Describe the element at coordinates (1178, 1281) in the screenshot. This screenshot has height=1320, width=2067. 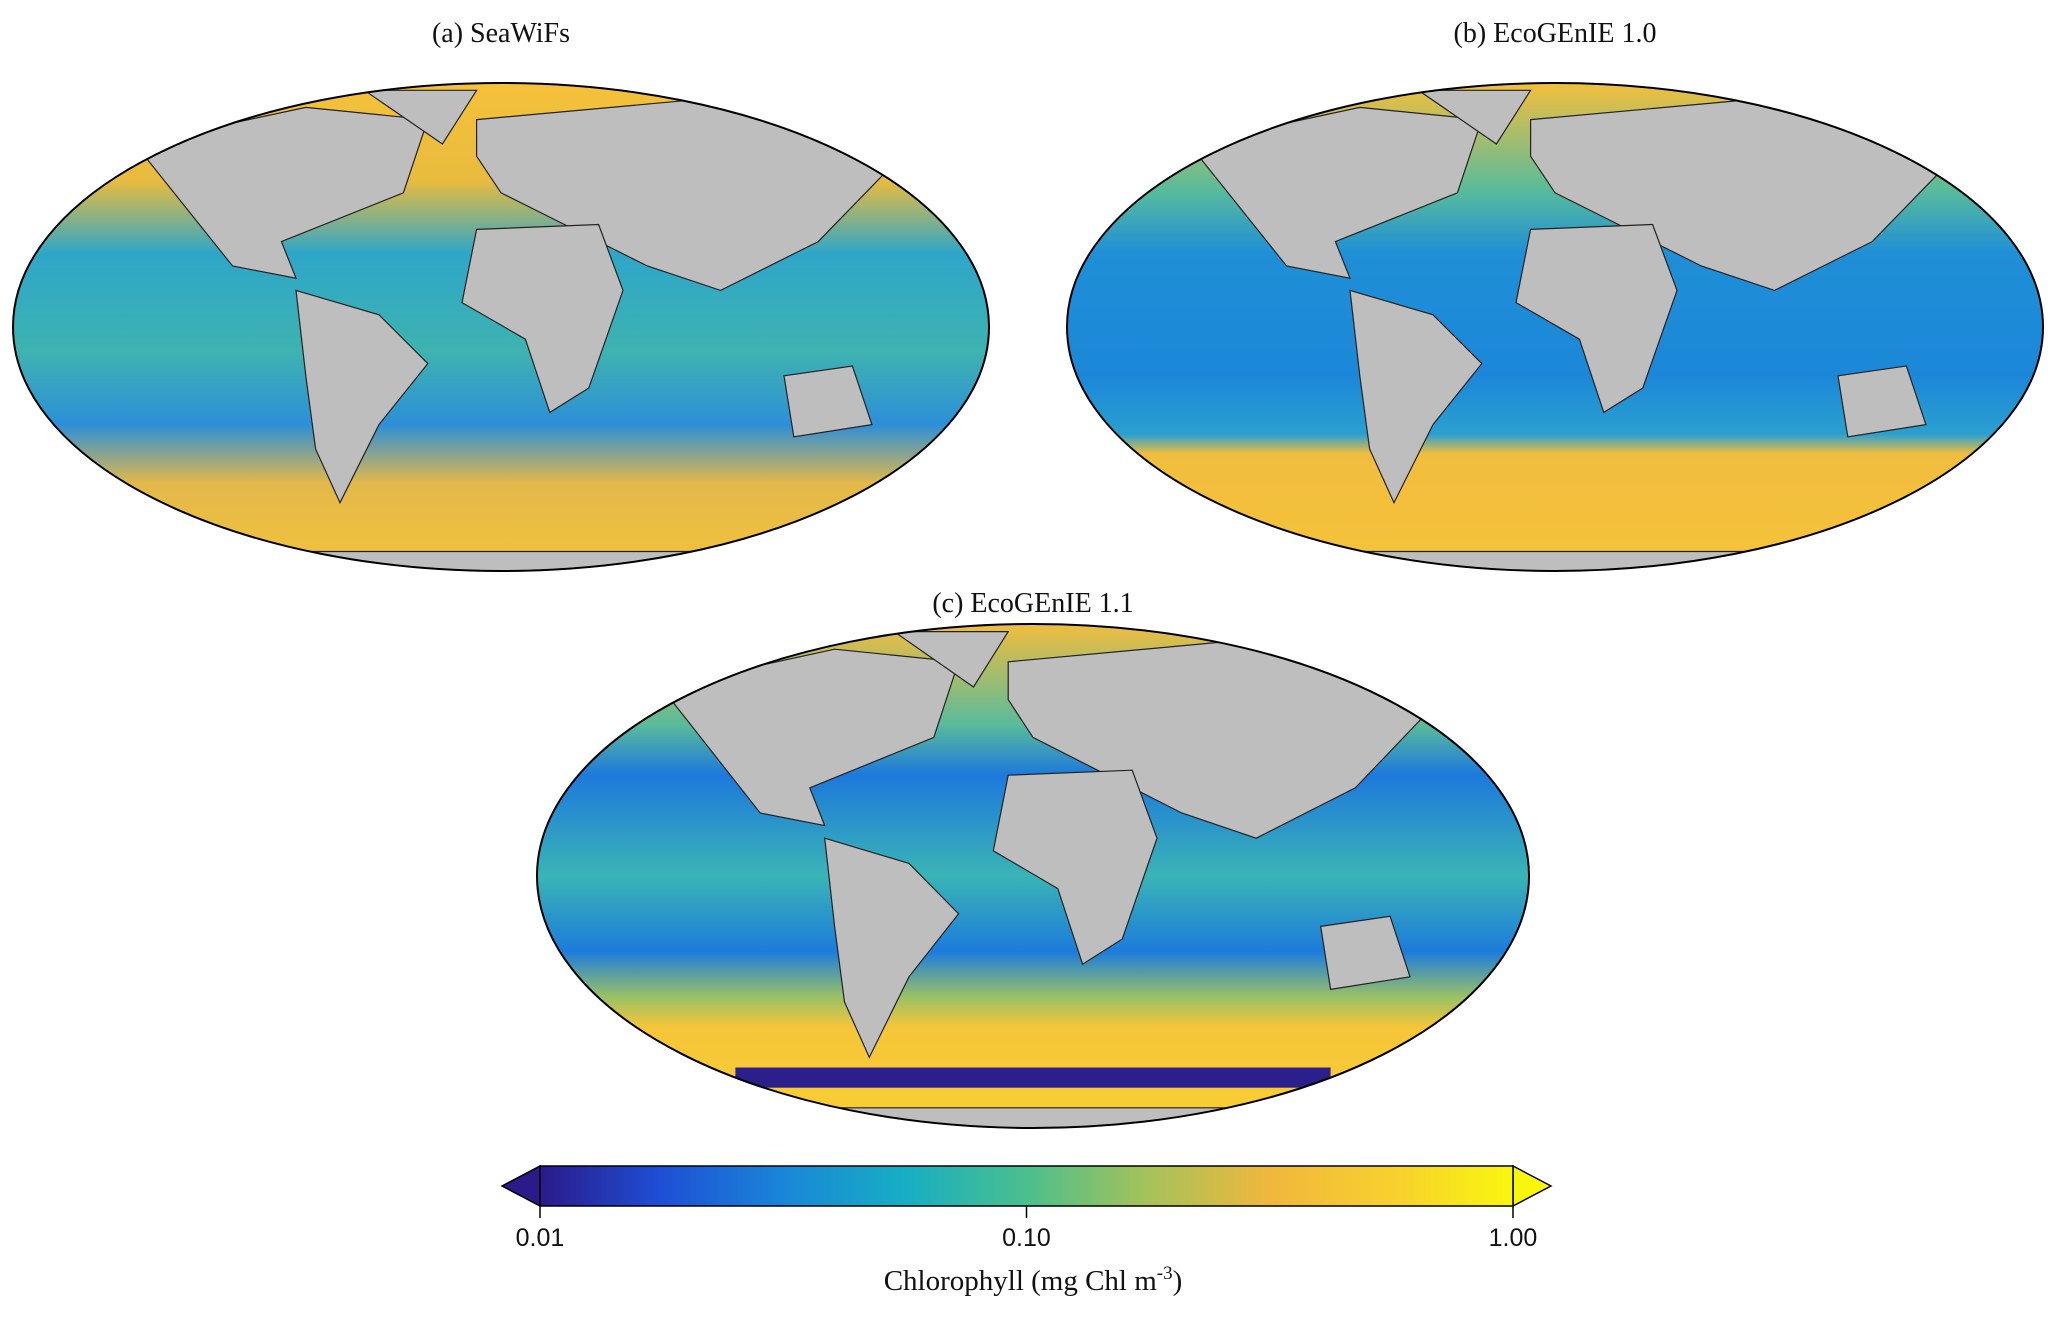
I see `label-suffix: )` at that location.